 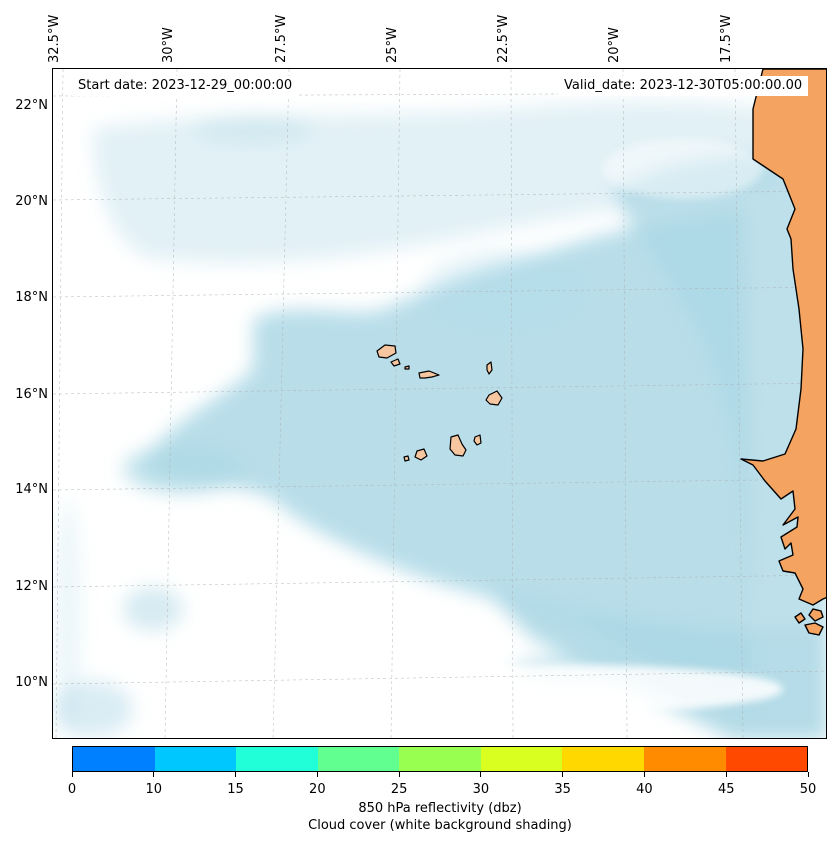 What do you see at coordinates (317, 789) in the screenshot?
I see `colorbar-tick-label: 20` at bounding box center [317, 789].